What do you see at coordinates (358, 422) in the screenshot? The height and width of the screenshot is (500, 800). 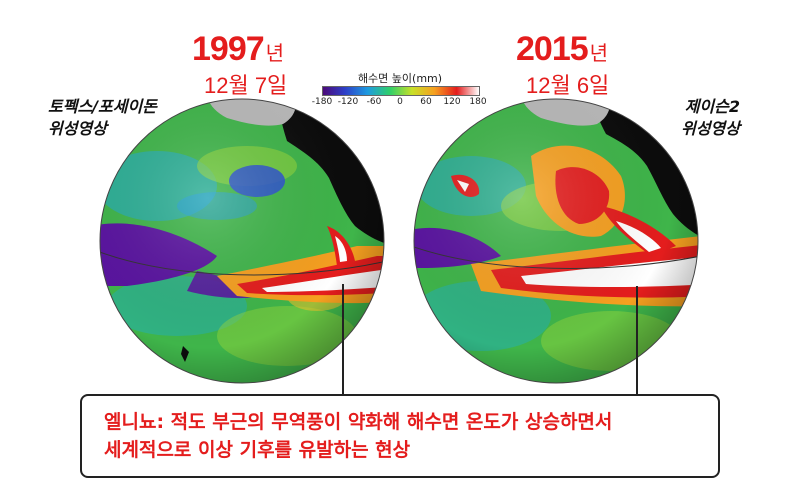 I see `callout-line-1: 엘니뇨: 적도 부근의 무역풍이 약화해 해수면 온도가 상승하면서` at bounding box center [358, 422].